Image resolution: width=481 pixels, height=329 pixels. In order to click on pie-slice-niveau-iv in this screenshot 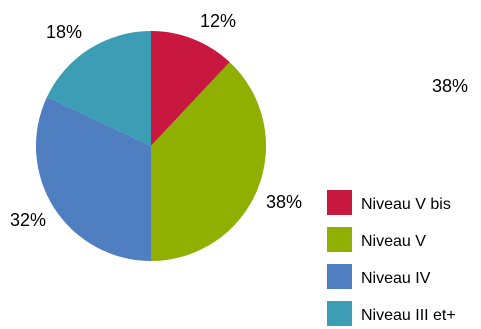, I will do `click(93, 179)`.